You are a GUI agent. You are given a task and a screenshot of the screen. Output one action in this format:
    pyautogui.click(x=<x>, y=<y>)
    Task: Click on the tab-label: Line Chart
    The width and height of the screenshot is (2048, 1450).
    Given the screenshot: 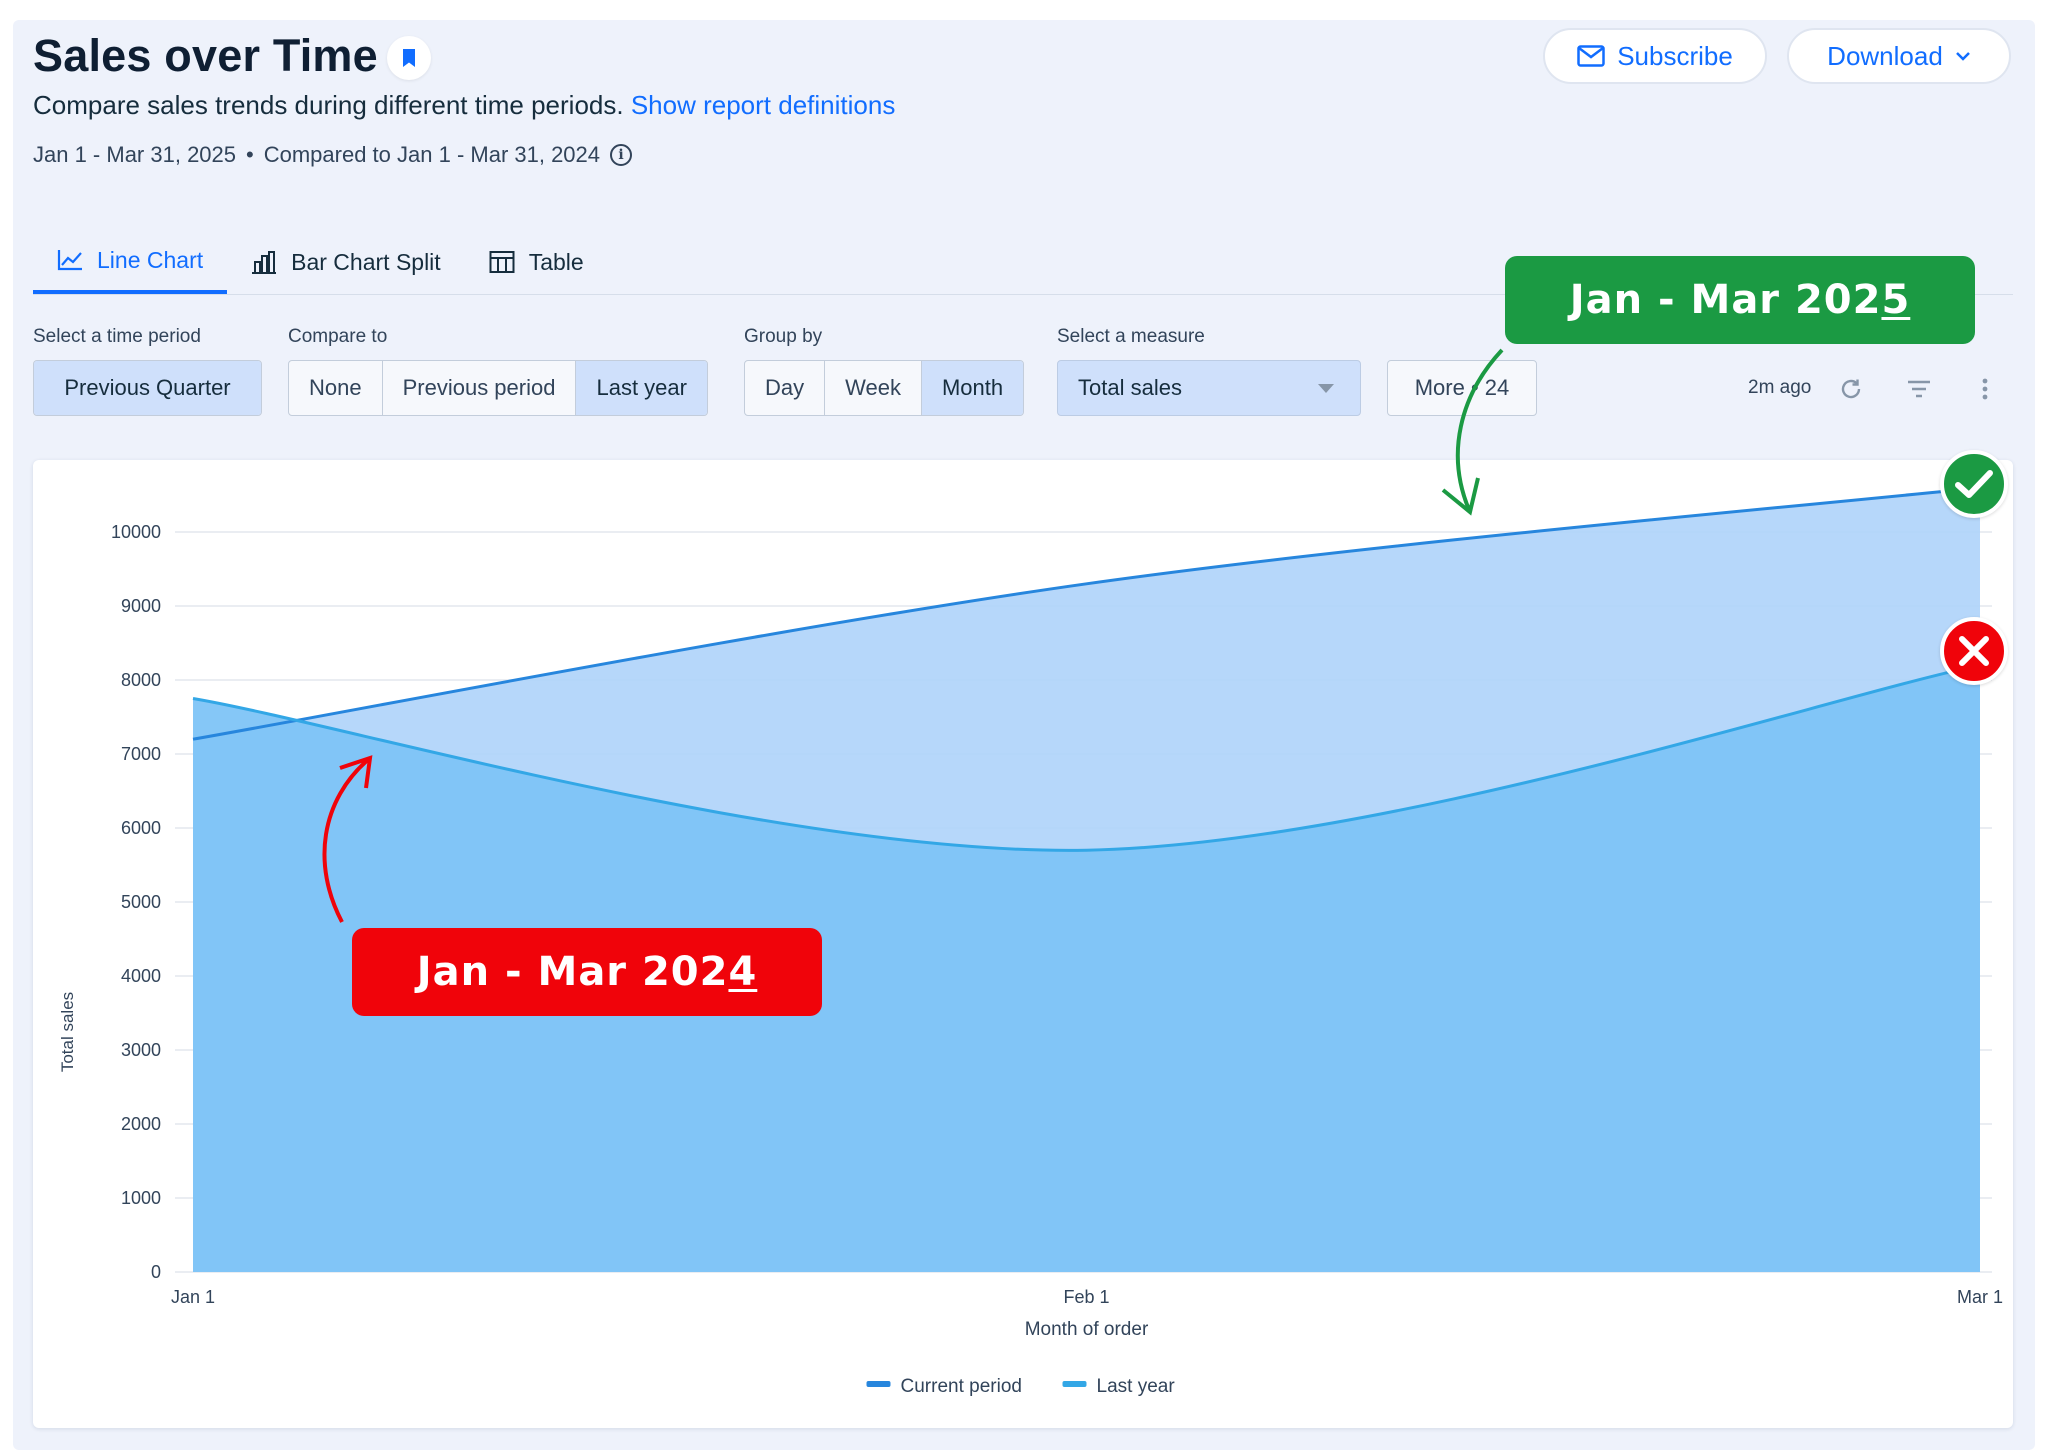 What is the action you would take?
    pyautogui.click(x=150, y=259)
    